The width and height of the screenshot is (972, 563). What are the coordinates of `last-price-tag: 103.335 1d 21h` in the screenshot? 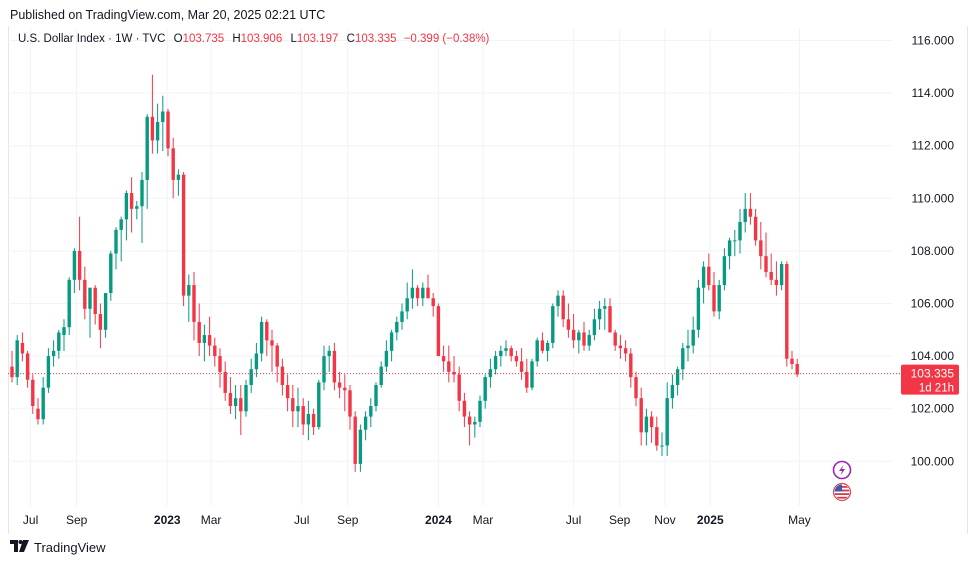 It's located at (930, 379).